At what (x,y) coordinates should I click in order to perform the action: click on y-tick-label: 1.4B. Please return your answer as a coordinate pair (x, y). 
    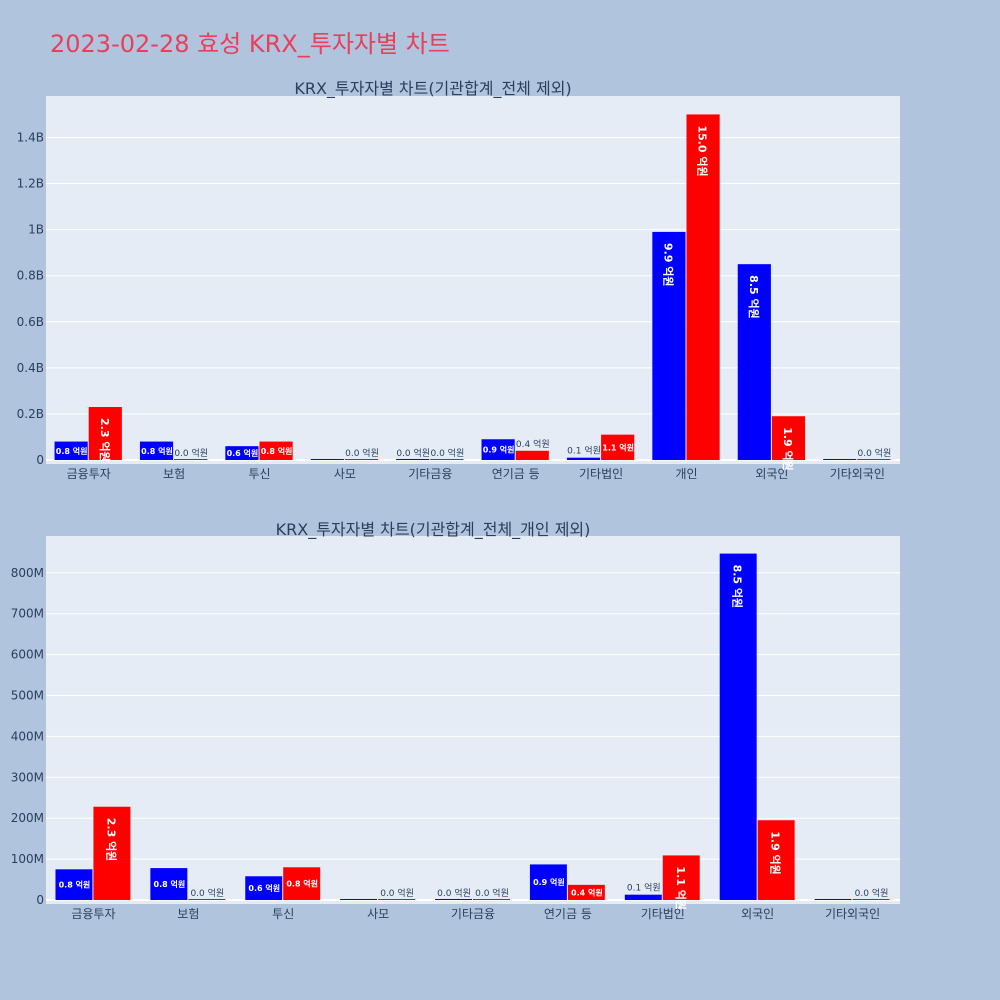
    Looking at the image, I should click on (30, 137).